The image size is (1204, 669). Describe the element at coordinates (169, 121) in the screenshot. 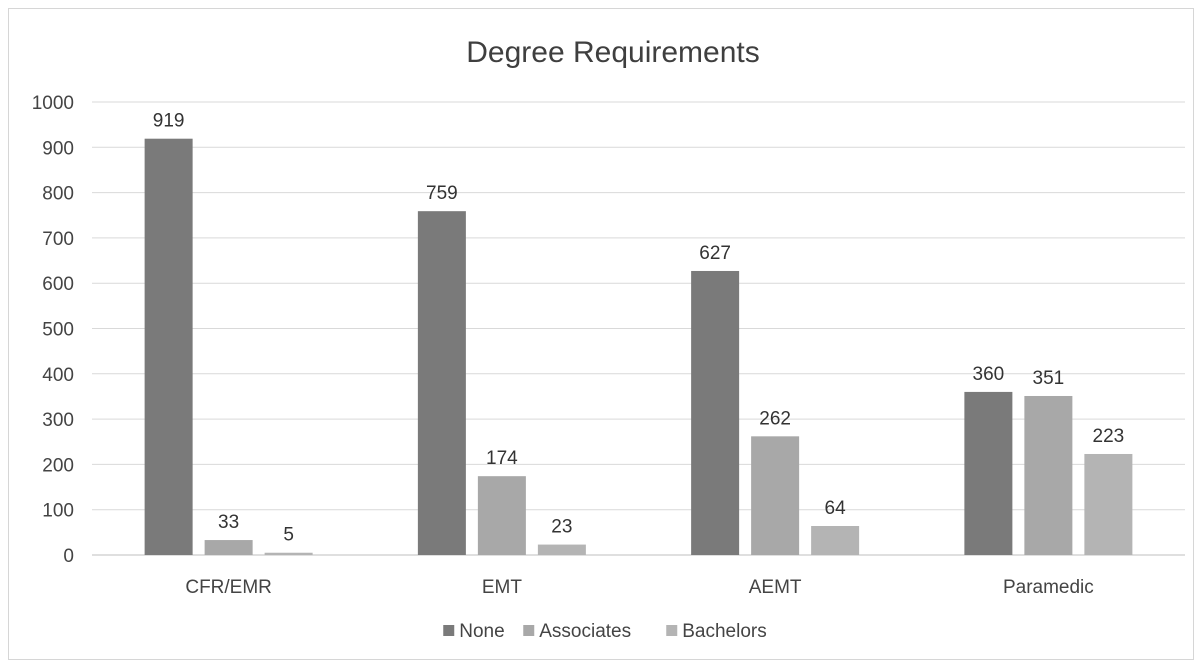

I see `data-label: 919` at that location.